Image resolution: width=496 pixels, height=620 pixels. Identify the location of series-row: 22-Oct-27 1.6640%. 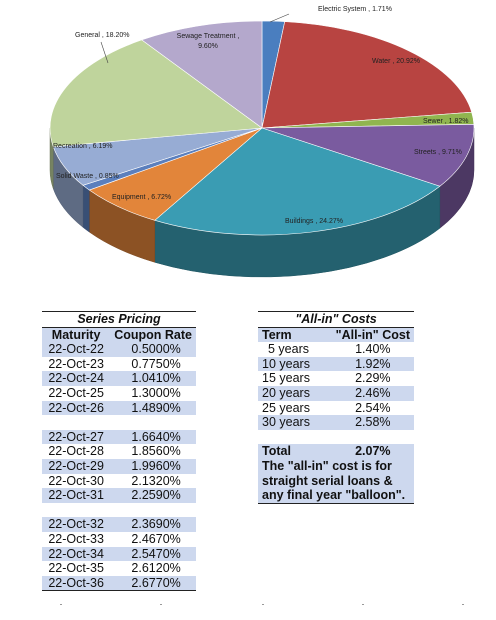
(119, 437).